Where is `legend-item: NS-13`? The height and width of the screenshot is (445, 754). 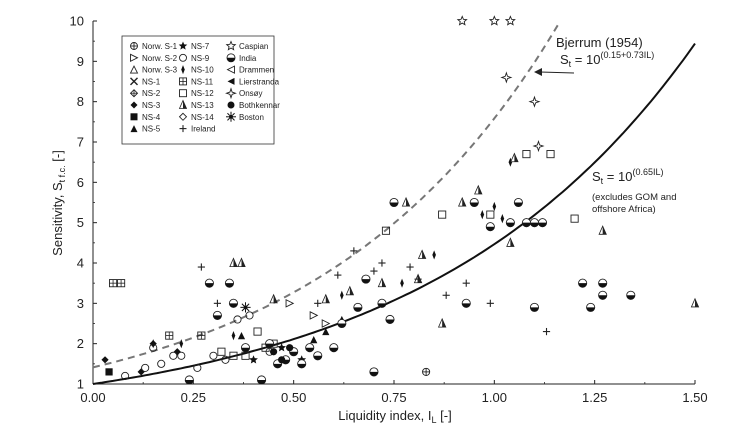 legend-item: NS-13 is located at coordinates (196, 104).